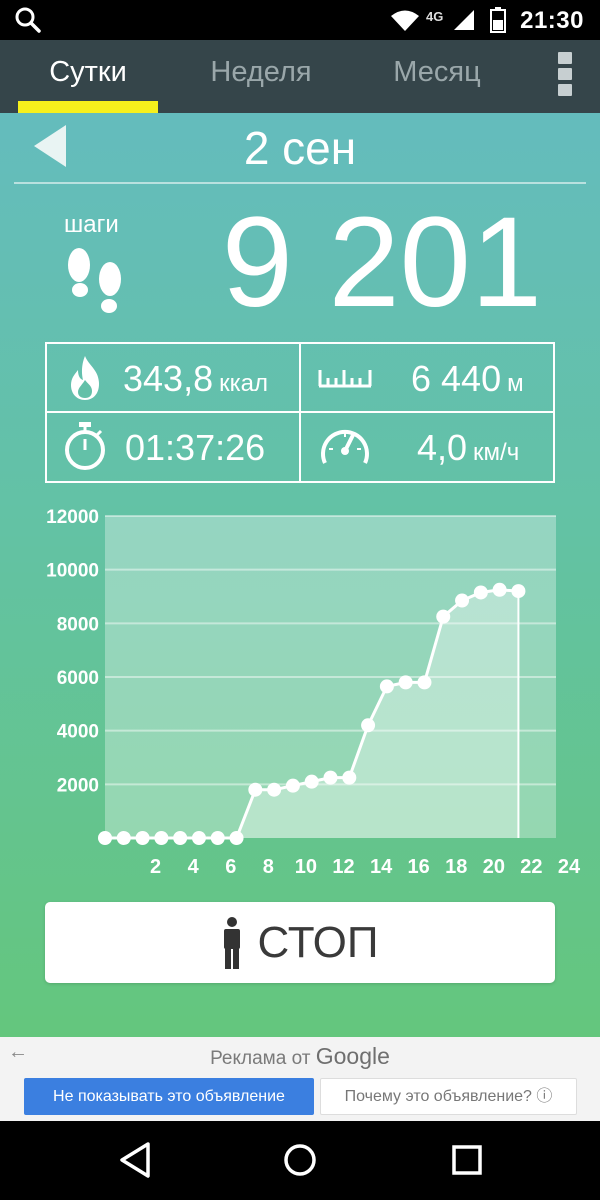 The width and height of the screenshot is (600, 1200). What do you see at coordinates (28, 20) in the screenshot?
I see `search-icon` at bounding box center [28, 20].